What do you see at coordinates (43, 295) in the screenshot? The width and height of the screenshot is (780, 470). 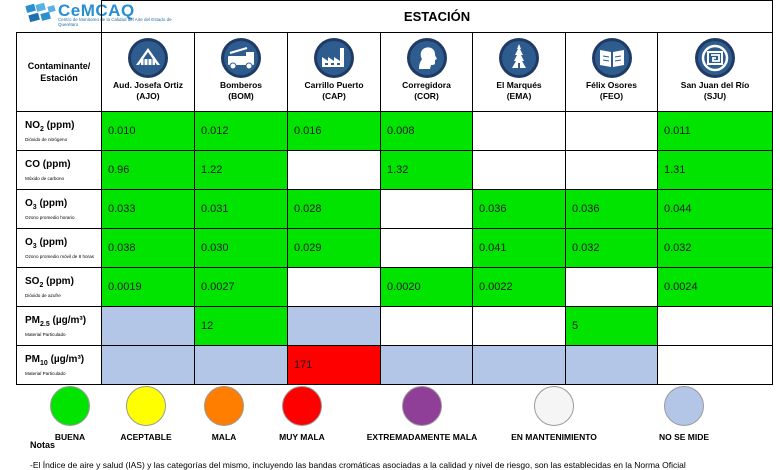 I see `pollutant-description: Dióxido de azufre` at bounding box center [43, 295].